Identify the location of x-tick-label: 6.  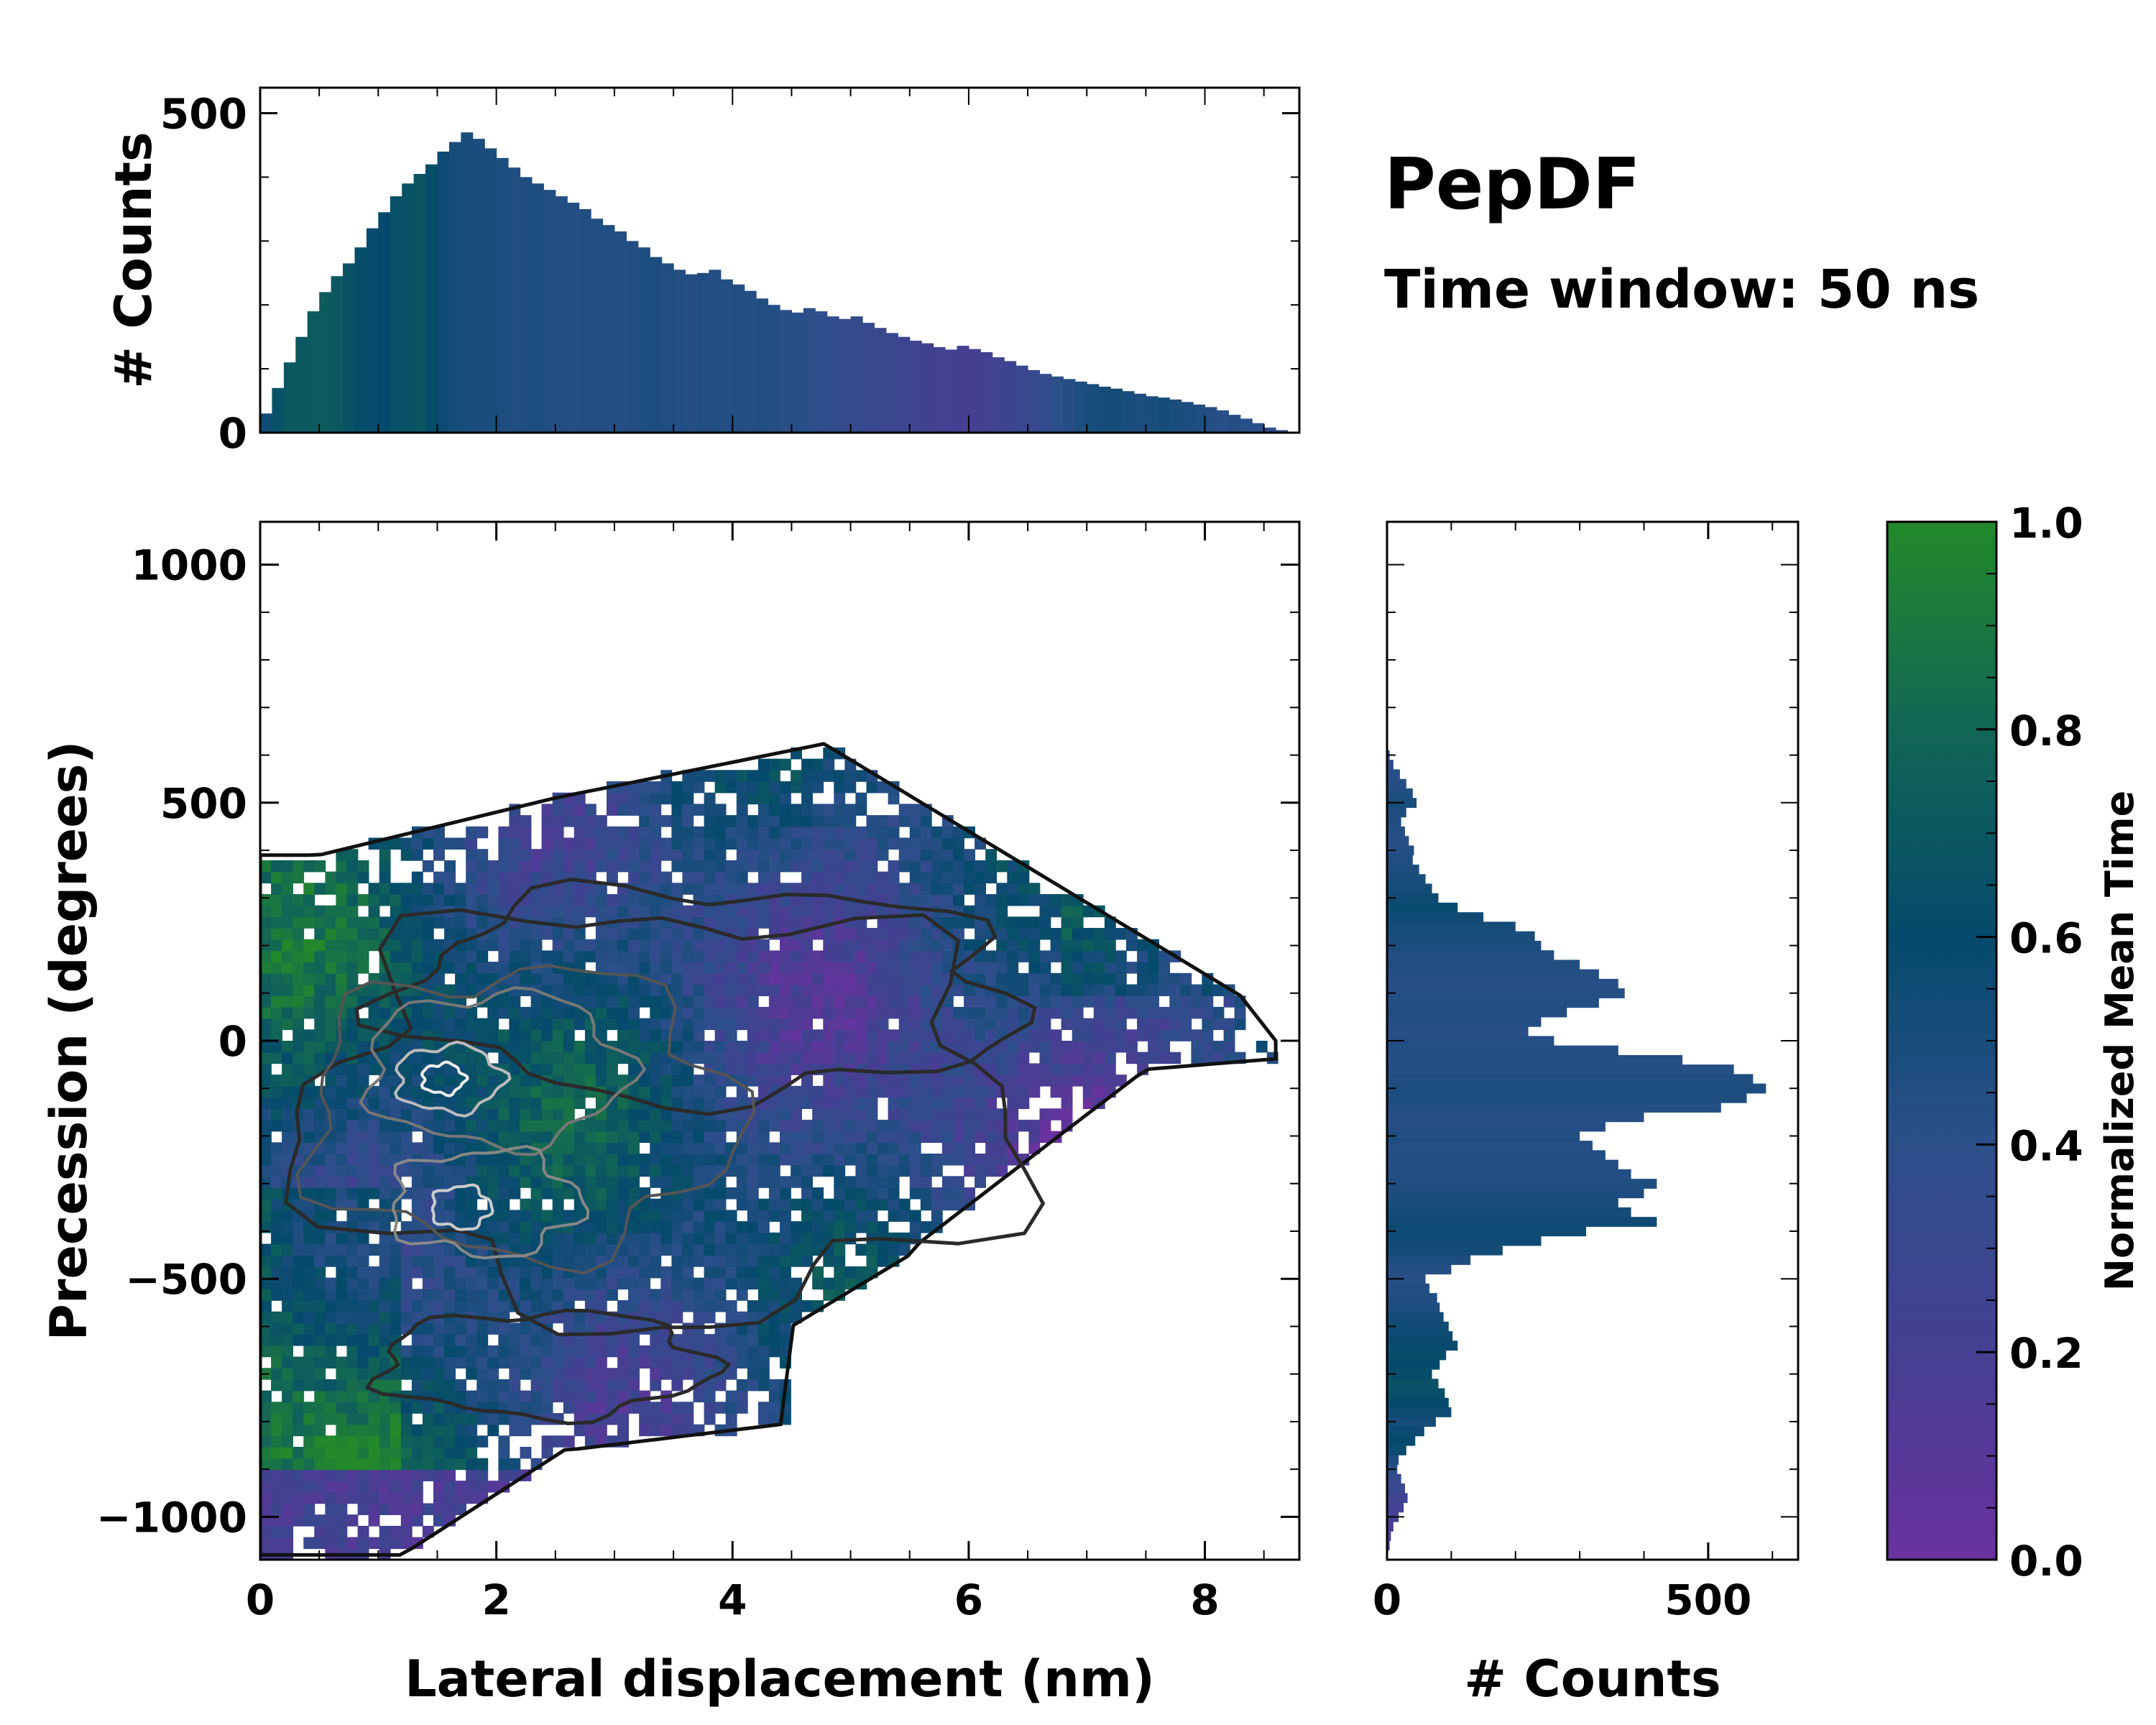
(968, 1600).